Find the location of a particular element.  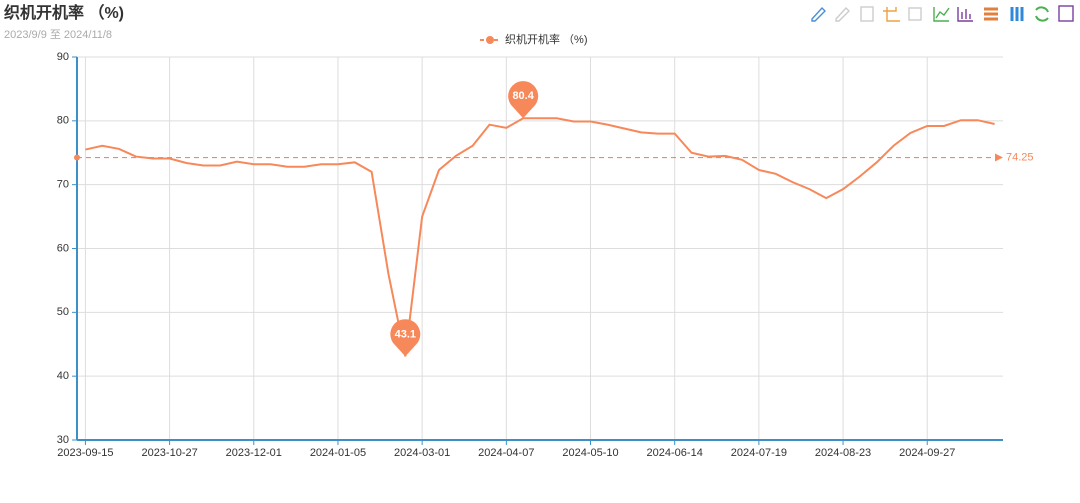

chart-subtitle: 2023/9/9 至 2024/11/8 is located at coordinates (58, 35).